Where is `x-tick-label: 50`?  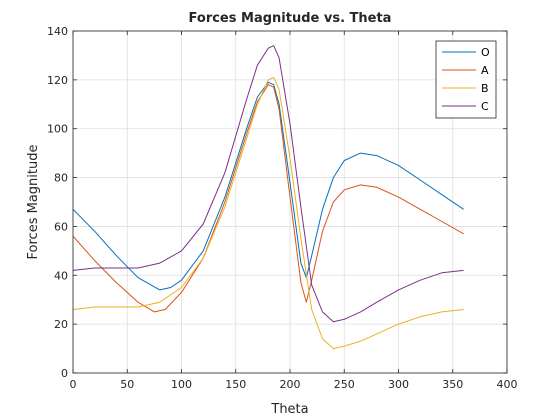 x-tick-label: 50 is located at coordinates (127, 384).